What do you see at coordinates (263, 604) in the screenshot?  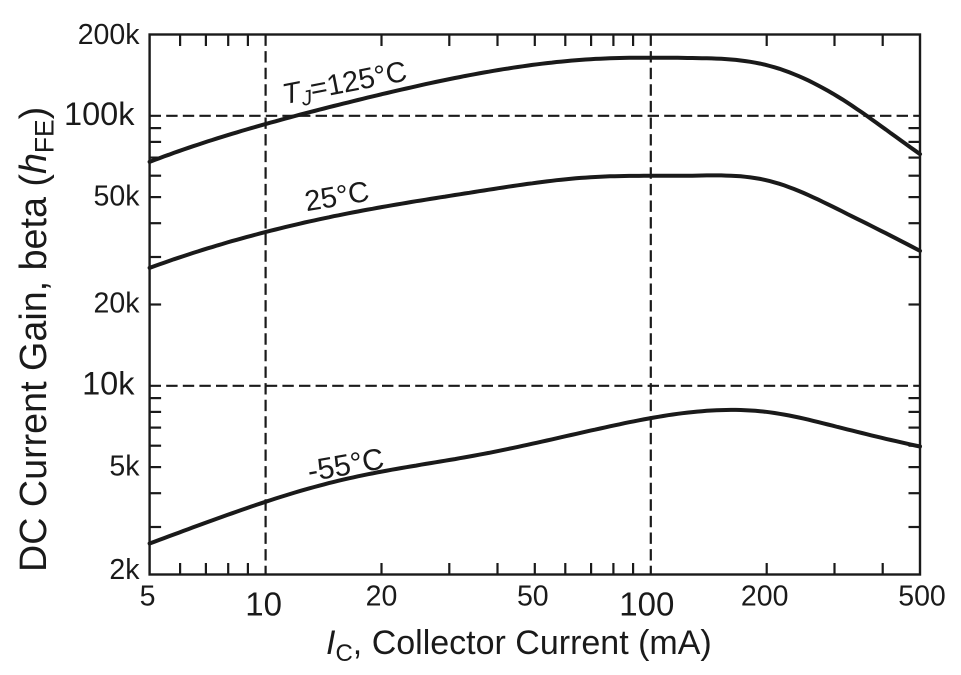 I see `svg-text: 10` at bounding box center [263, 604].